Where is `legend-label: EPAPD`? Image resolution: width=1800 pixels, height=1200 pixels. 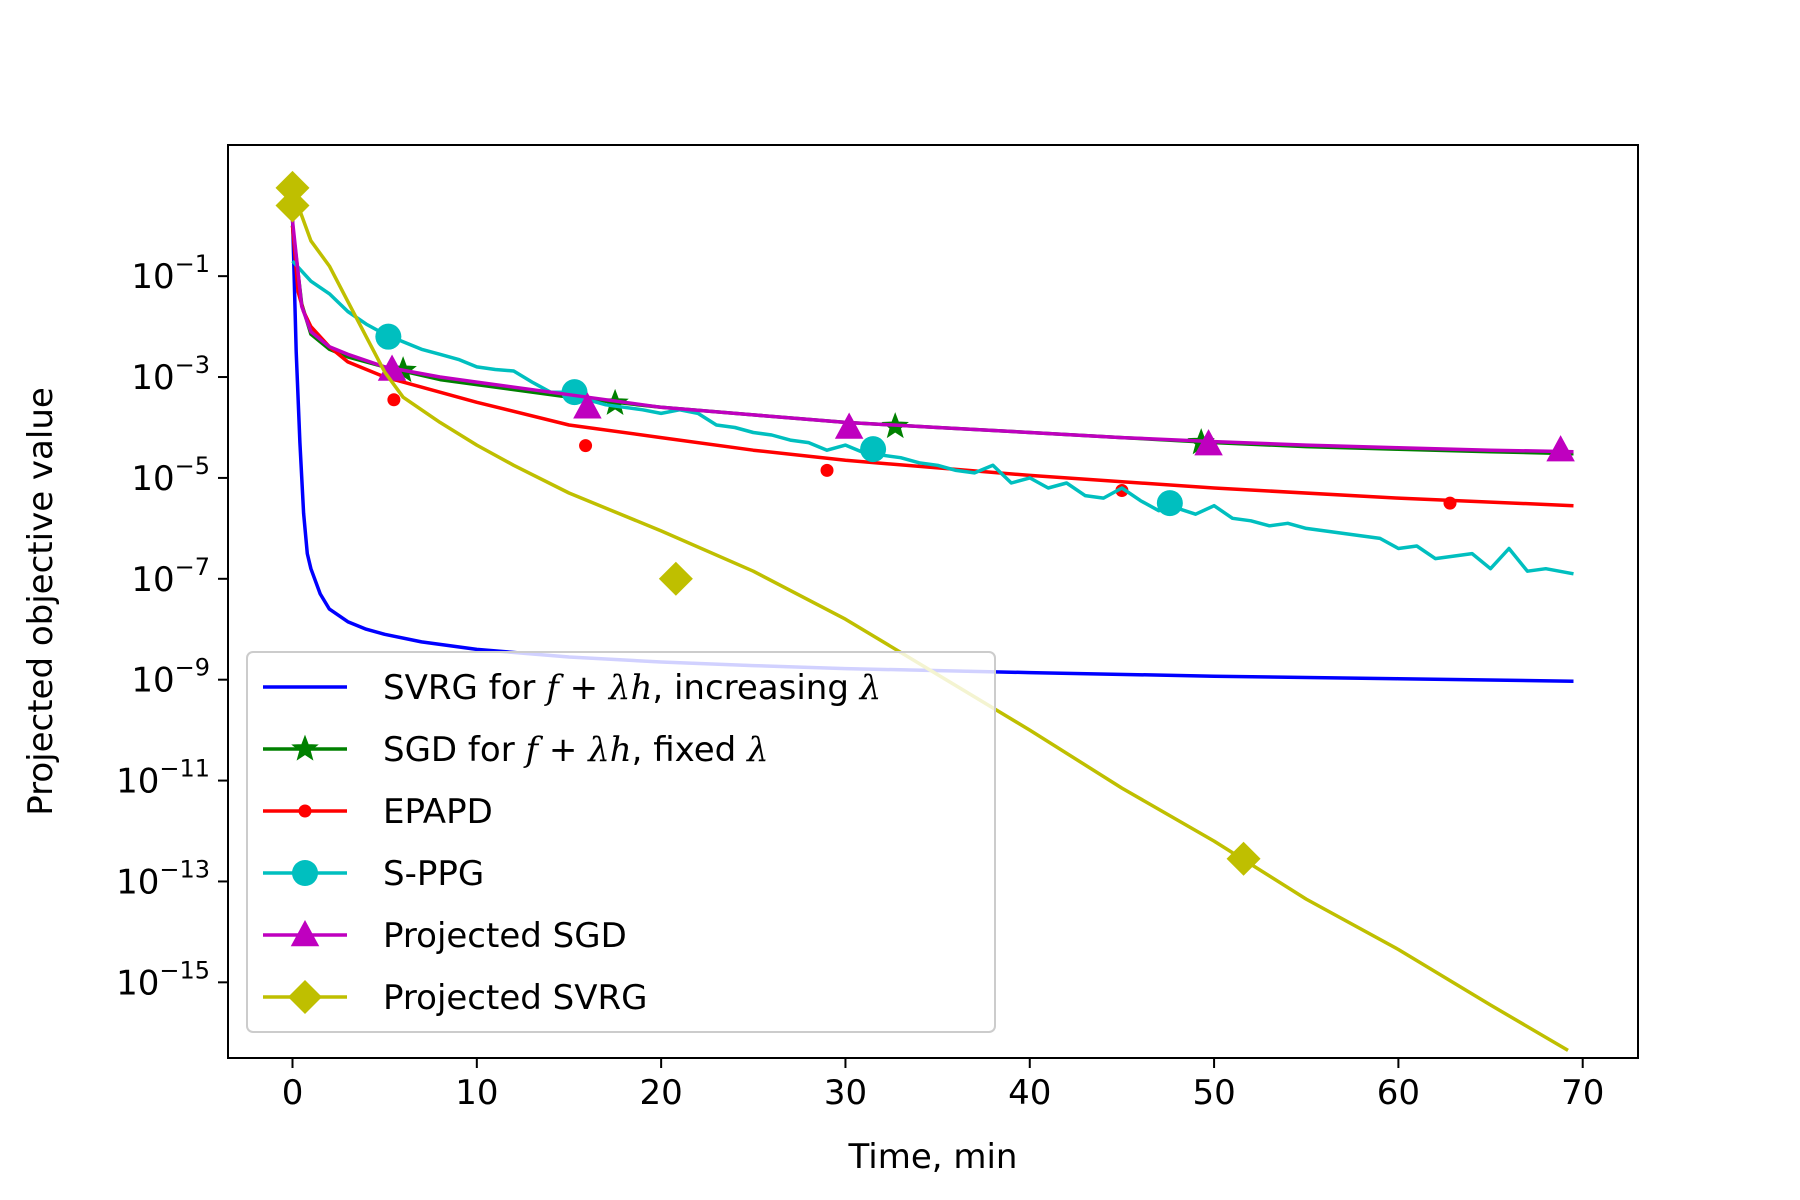 legend-label: EPAPD is located at coordinates (438, 812).